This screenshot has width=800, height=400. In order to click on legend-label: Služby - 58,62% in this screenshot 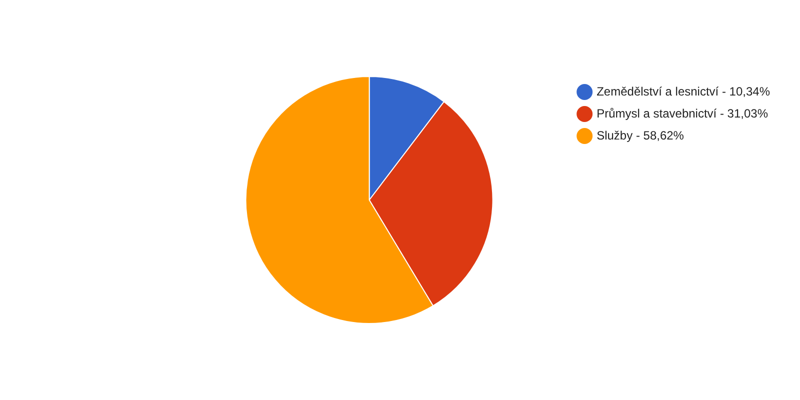, I will do `click(640, 135)`.